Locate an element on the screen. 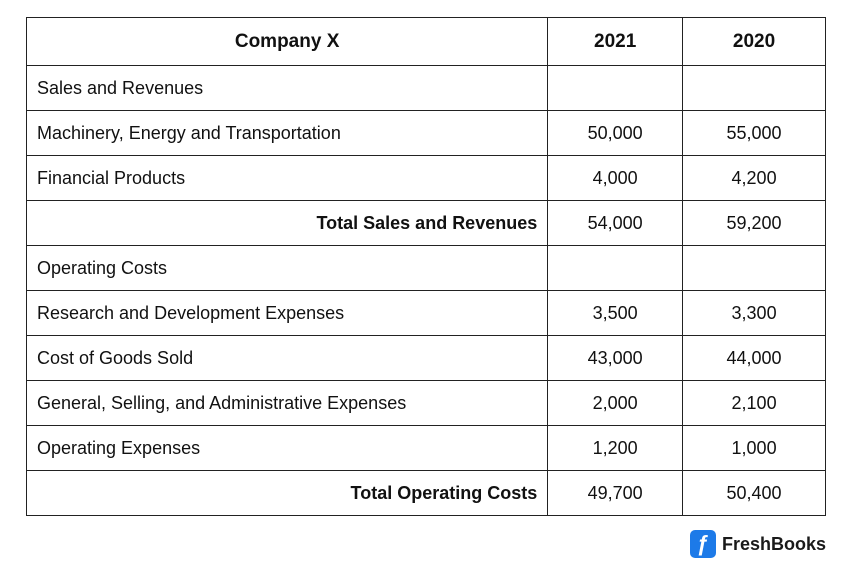 The height and width of the screenshot is (568, 852). item-row: Cost of Goods Sold 43,000 44,000 is located at coordinates (425, 358).